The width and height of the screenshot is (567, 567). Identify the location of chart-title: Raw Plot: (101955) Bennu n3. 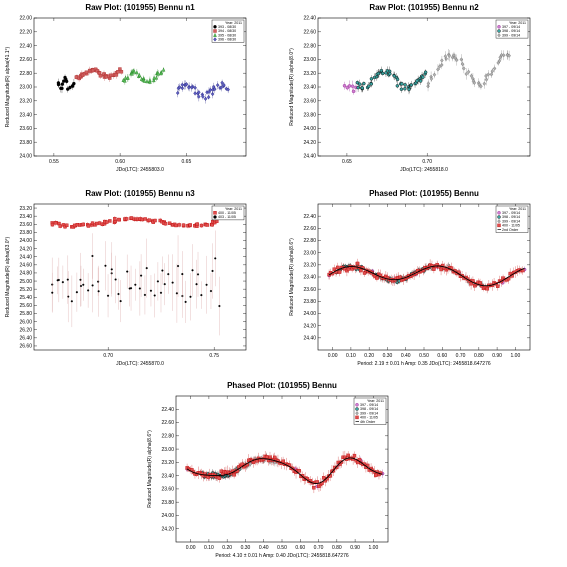
(140, 193).